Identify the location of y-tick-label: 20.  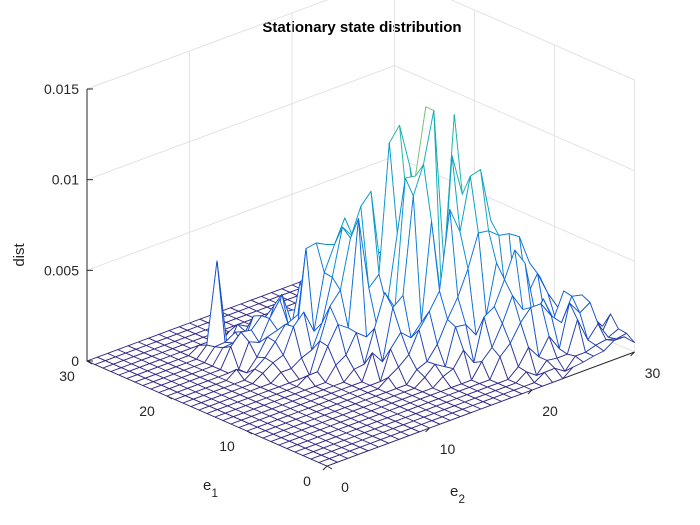
(550, 411).